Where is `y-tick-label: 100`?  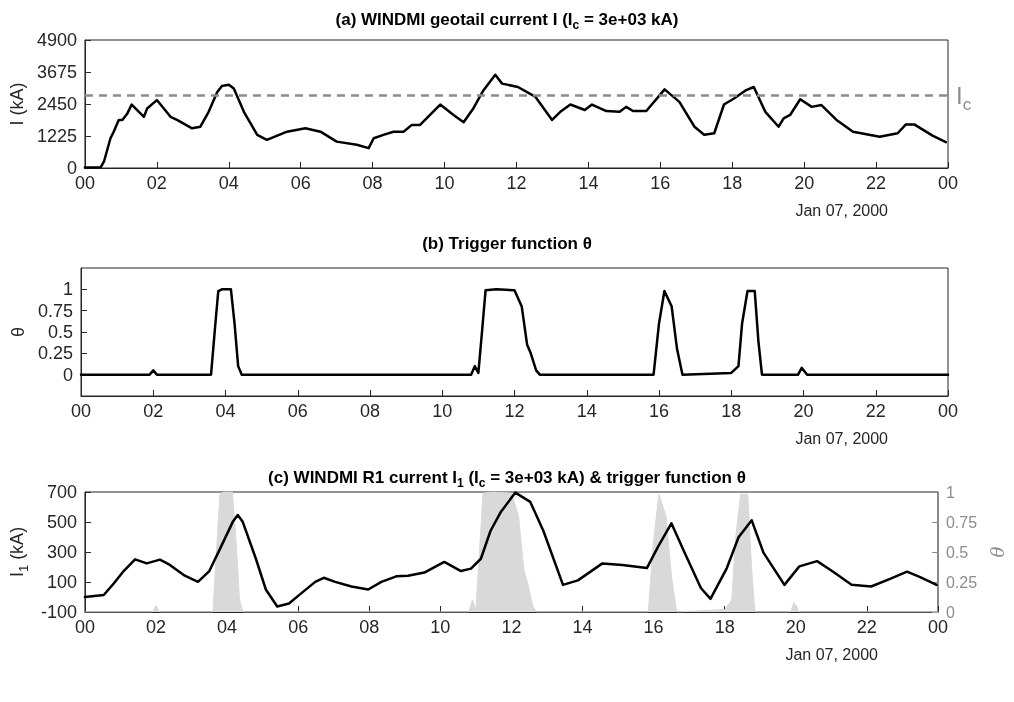 y-tick-label: 100 is located at coordinates (61, 582).